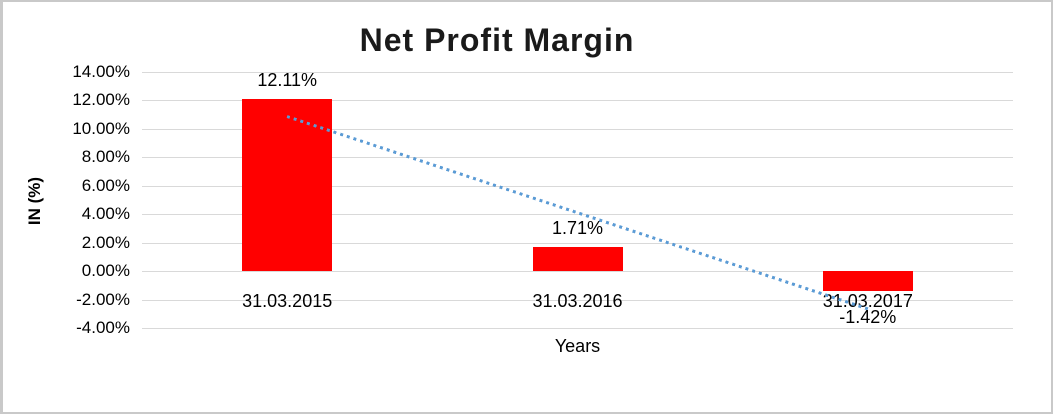  I want to click on y-tick-label: 2.00%, so click(105, 242).